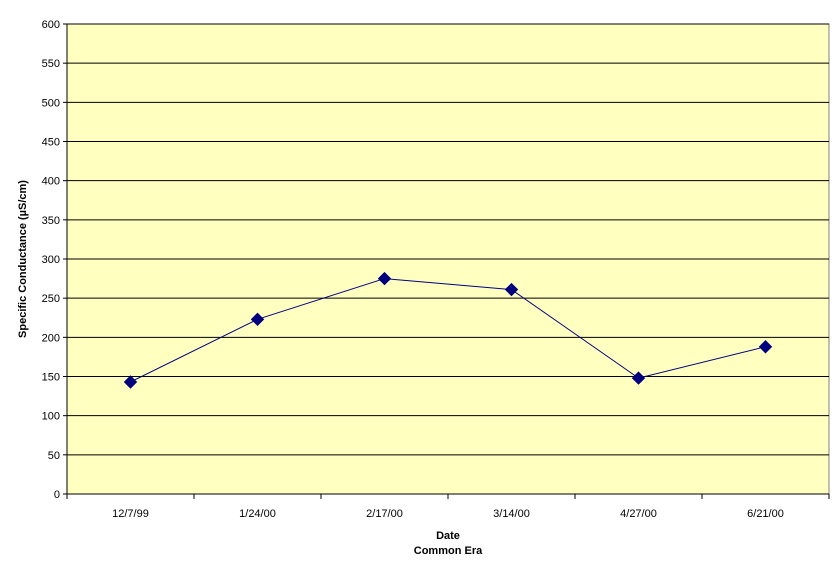  I want to click on x-tick-label: 3/14/00, so click(511, 514).